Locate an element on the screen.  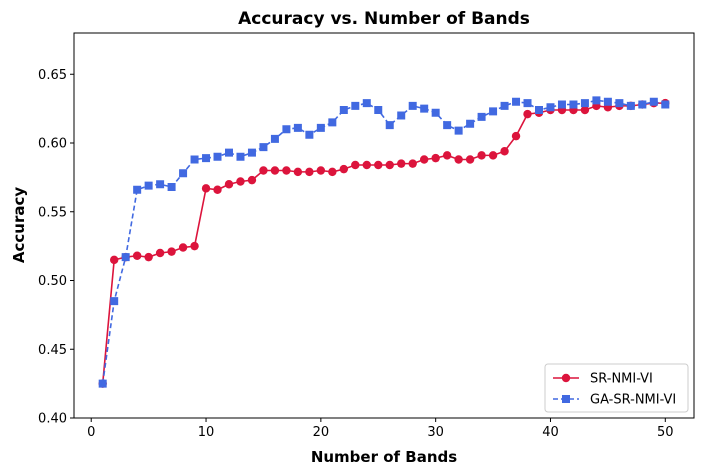
y-tick-label: 0.65 is located at coordinates (52, 75).